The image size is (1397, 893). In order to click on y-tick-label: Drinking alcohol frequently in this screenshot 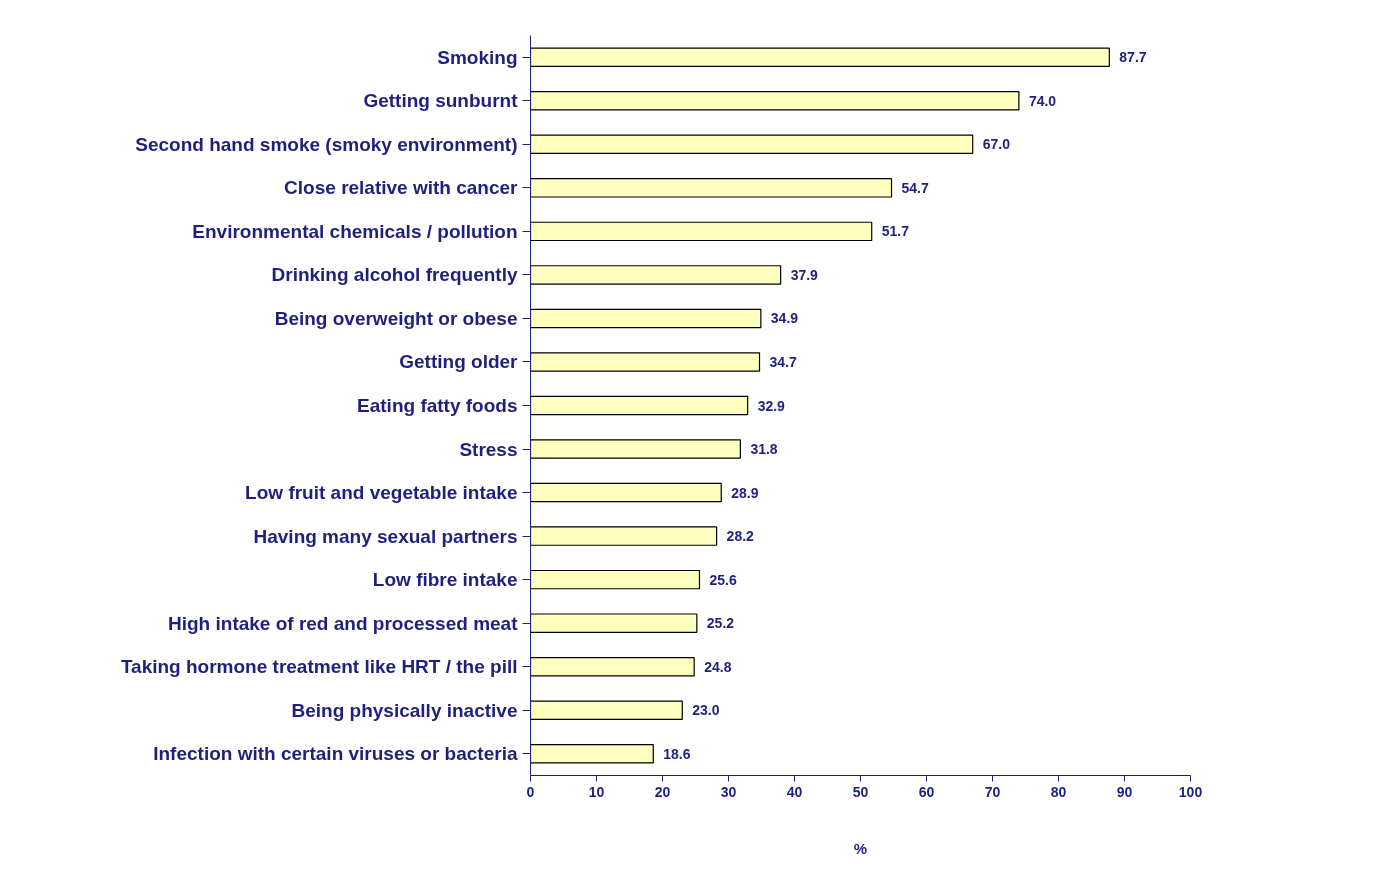, I will do `click(394, 275)`.